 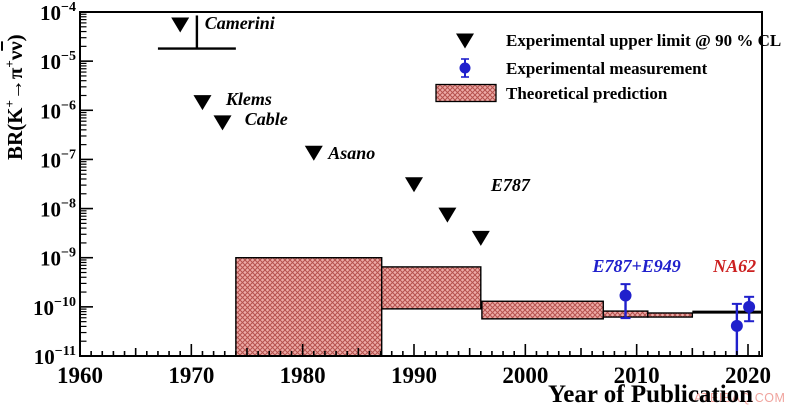 I want to click on x-tick-label: 1970, so click(x=191, y=375).